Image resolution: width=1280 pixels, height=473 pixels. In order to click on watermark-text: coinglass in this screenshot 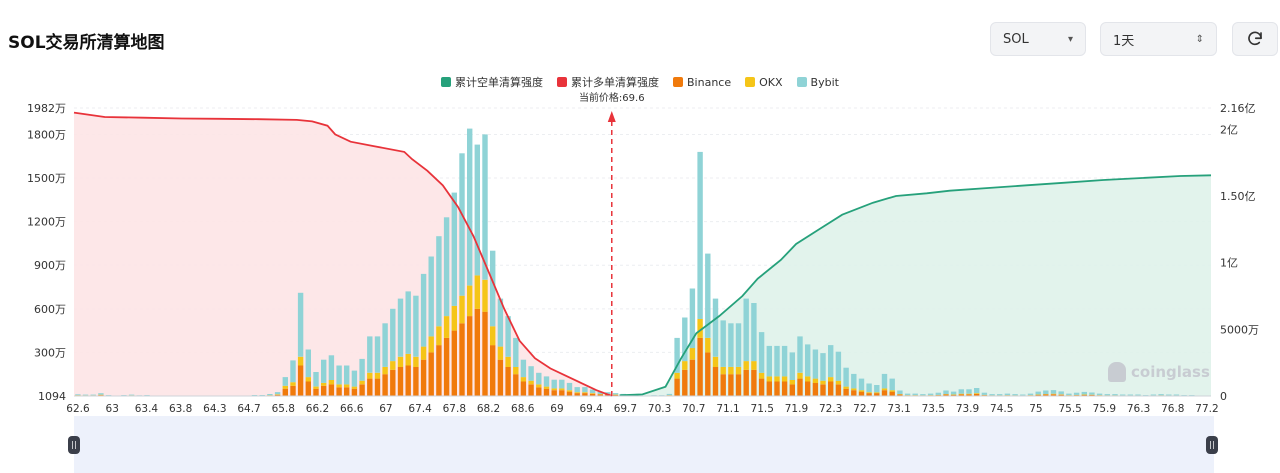, I will do `click(1170, 372)`.